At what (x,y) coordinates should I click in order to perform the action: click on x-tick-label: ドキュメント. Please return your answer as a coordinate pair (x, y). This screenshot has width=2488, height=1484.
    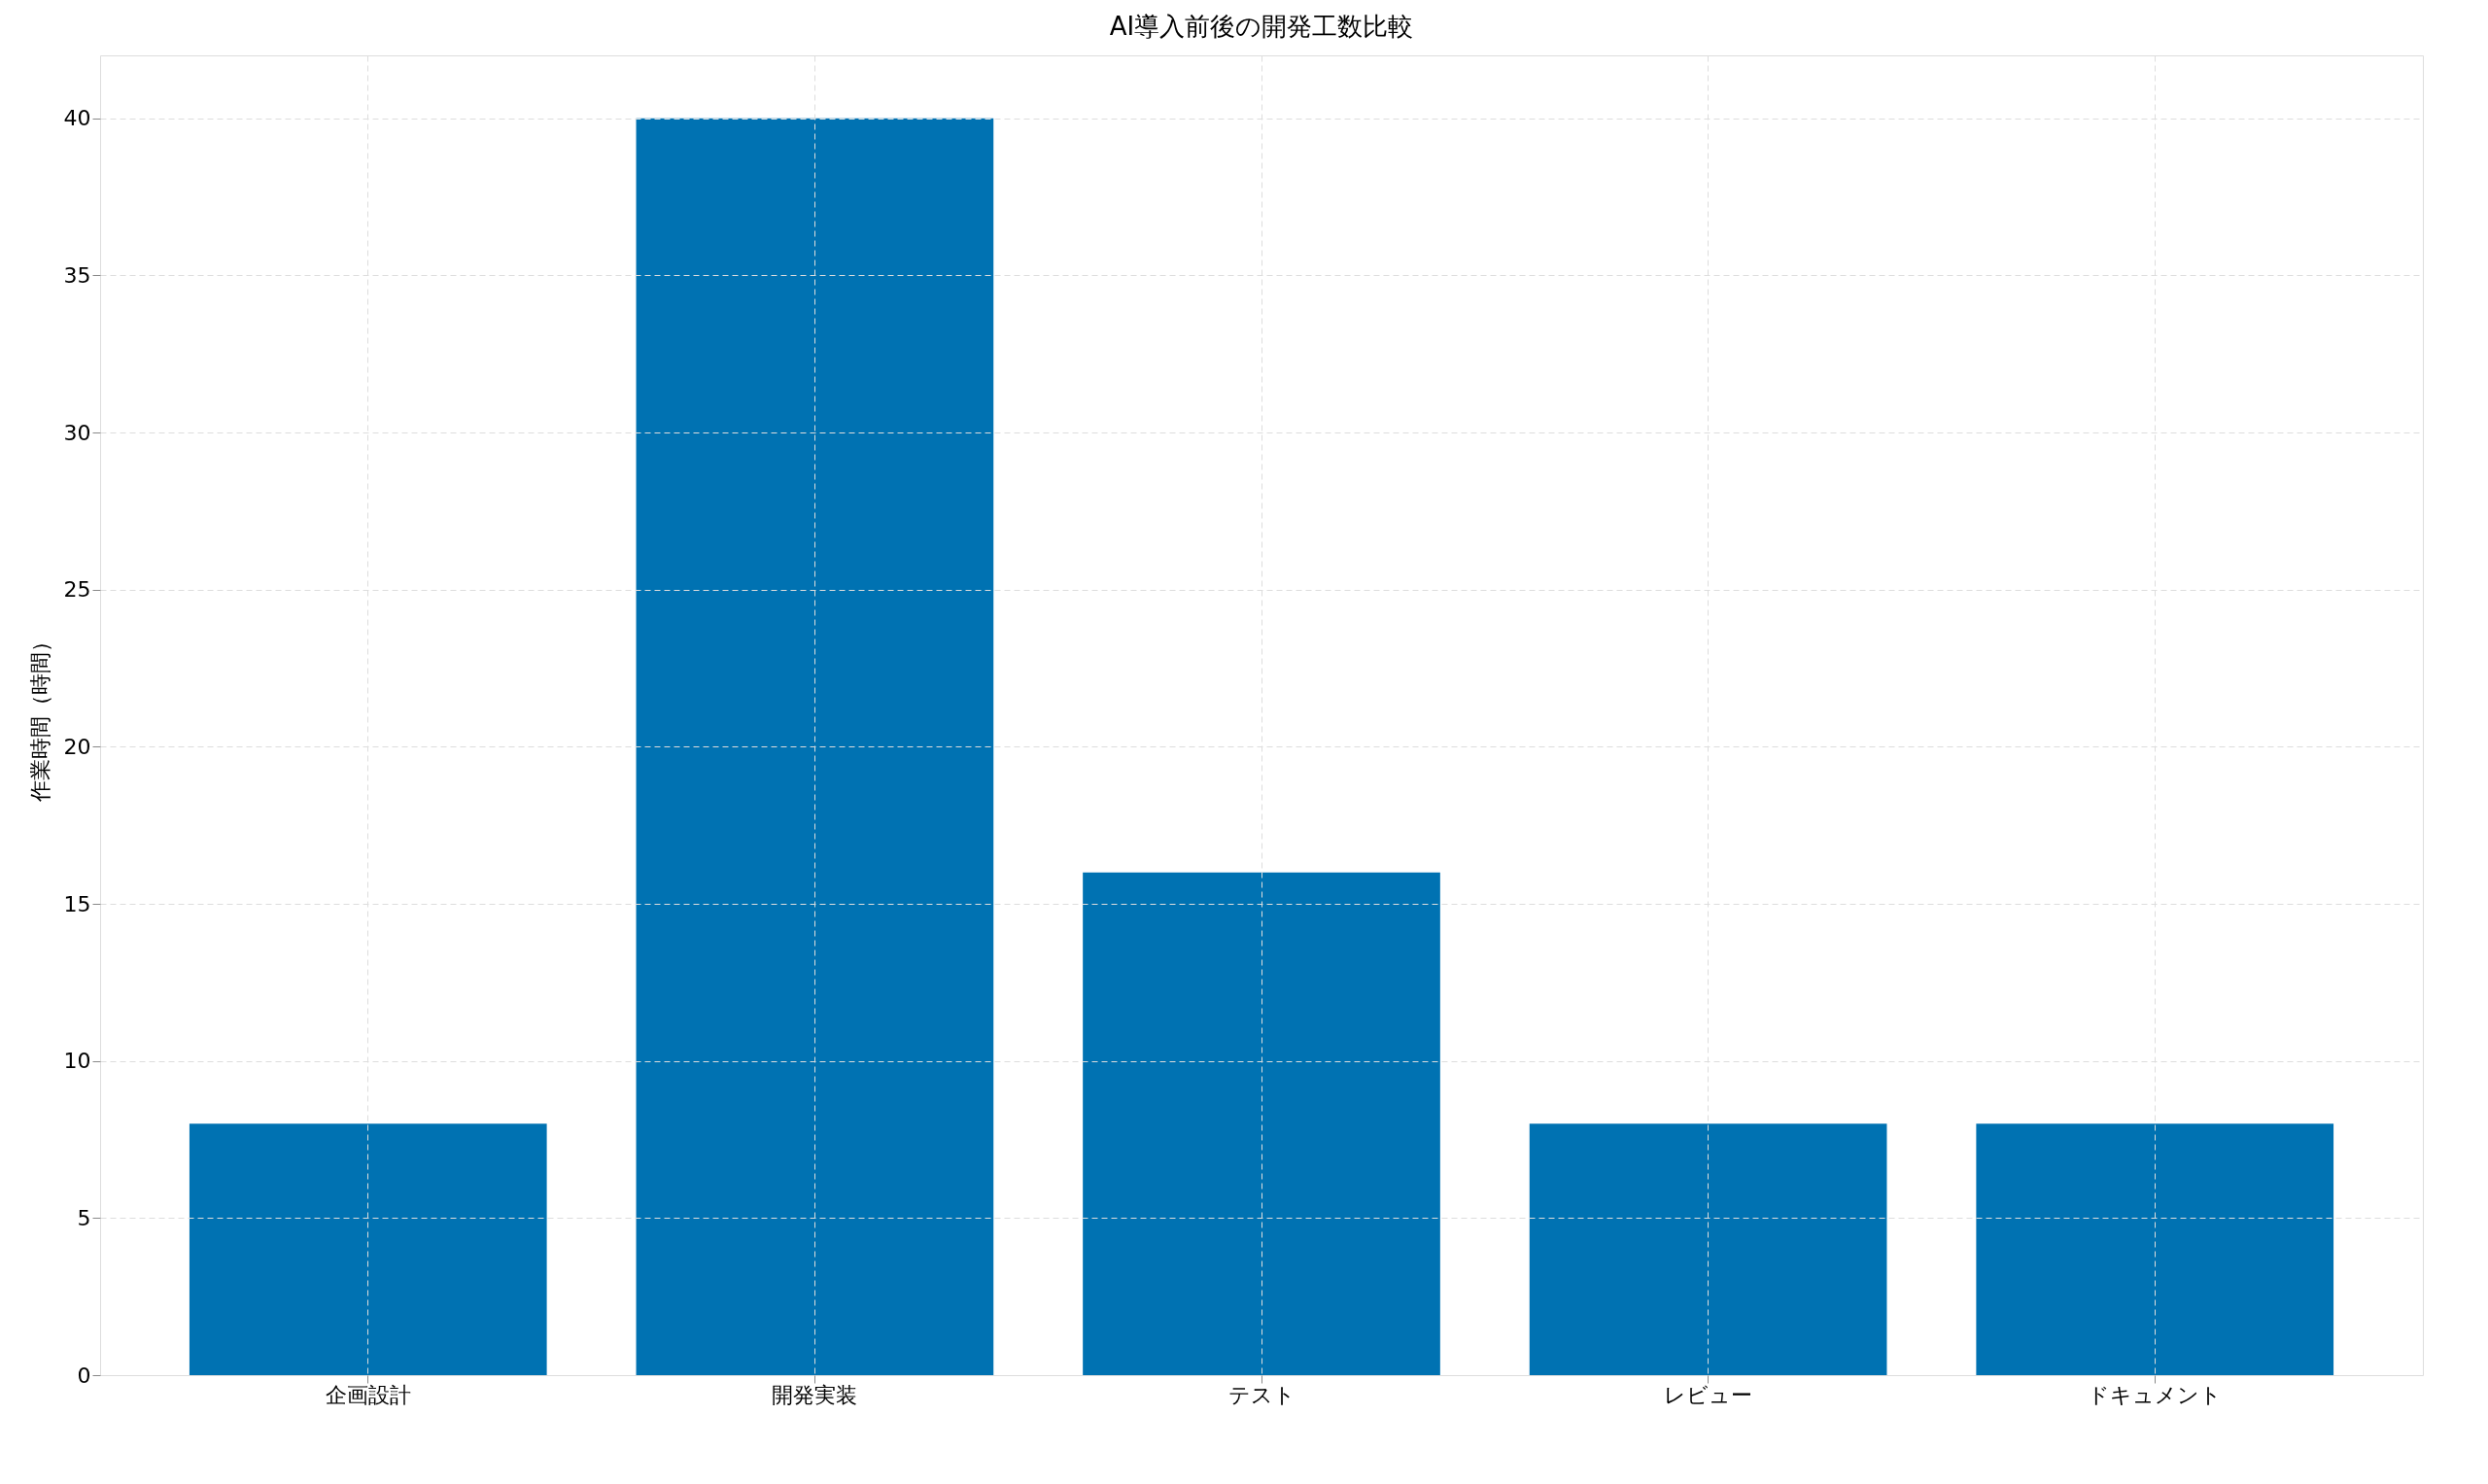
    Looking at the image, I should click on (2155, 1394).